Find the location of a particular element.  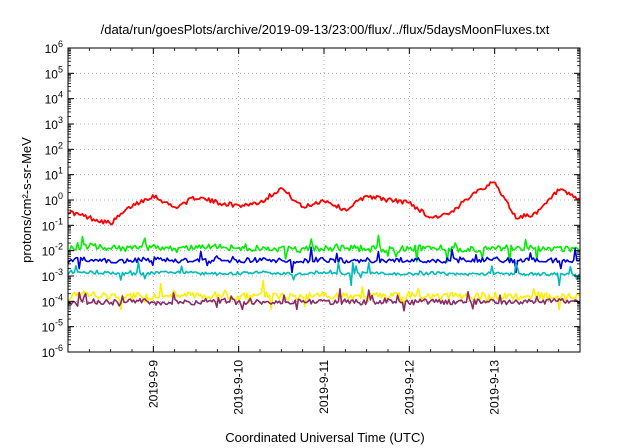

x-tick-label: 2019-9-11 is located at coordinates (324, 387).